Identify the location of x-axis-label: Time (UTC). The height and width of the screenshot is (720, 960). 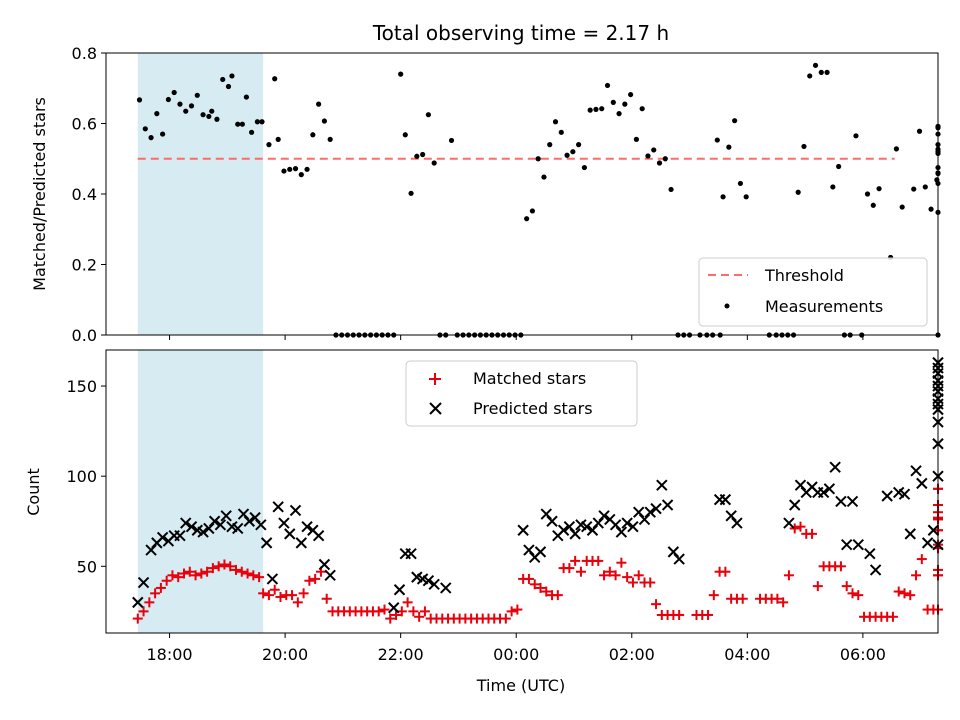
(520, 685).